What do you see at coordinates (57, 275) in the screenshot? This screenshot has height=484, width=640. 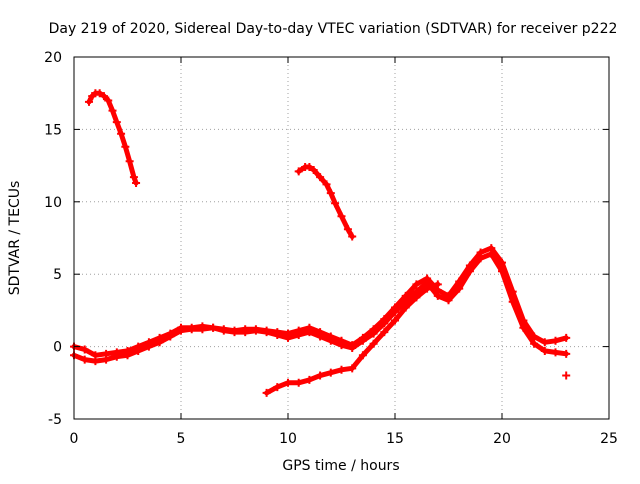 I see `y-tick-label: 5` at bounding box center [57, 275].